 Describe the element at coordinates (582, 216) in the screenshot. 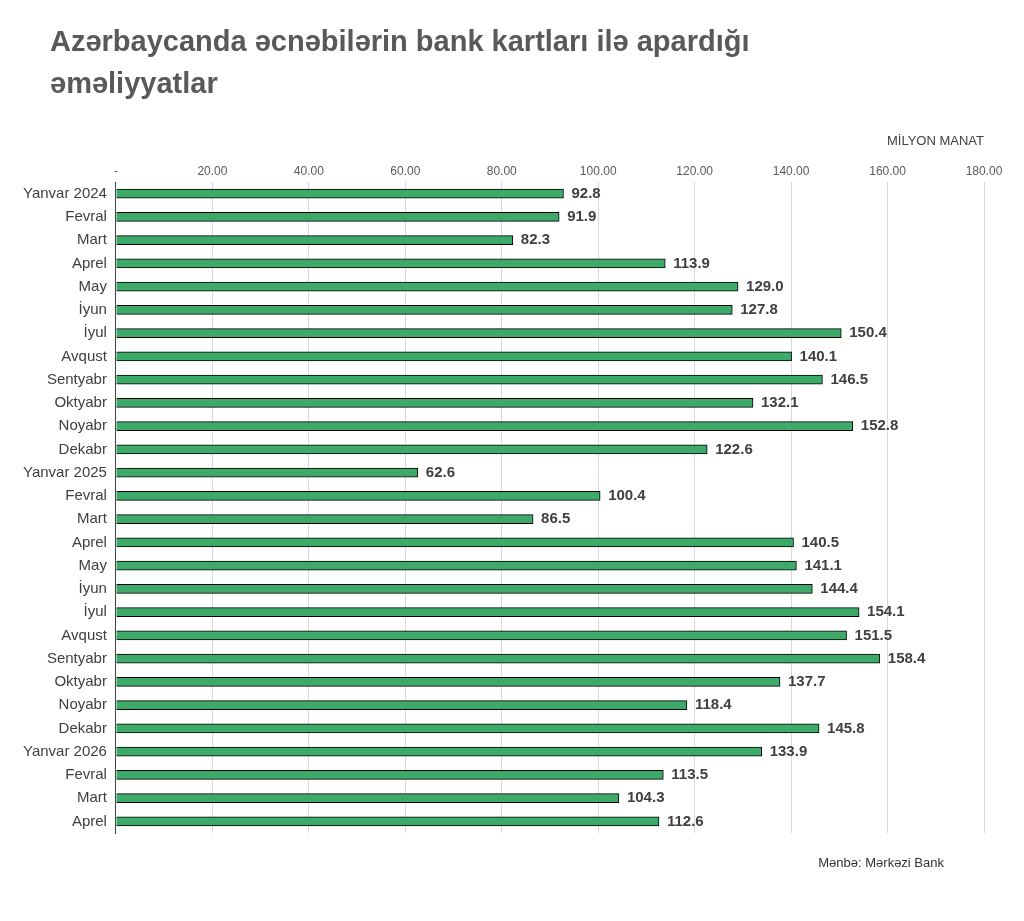

I see `data-label: 91.9` at that location.